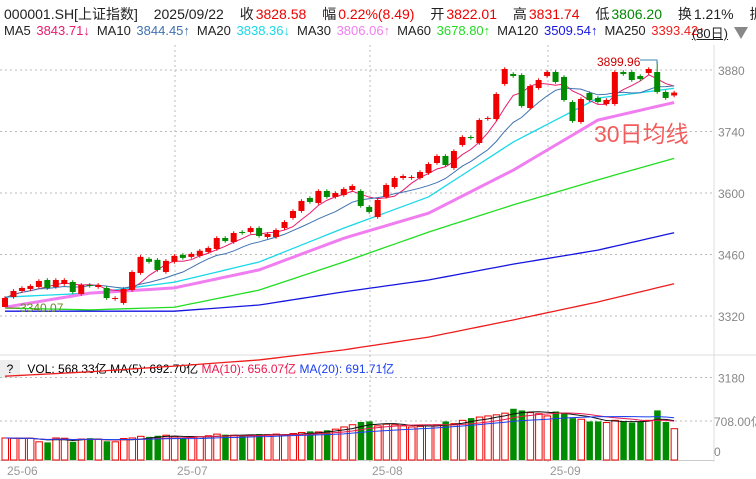  What do you see at coordinates (735, 421) in the screenshot?
I see `vol-axis-label: 708.00亿` at bounding box center [735, 421].